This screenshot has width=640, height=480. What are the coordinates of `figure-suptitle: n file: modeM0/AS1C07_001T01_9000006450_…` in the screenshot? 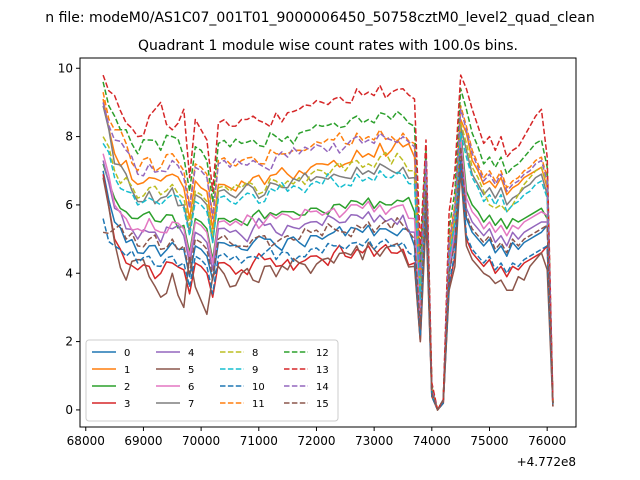 It's located at (319, 18).